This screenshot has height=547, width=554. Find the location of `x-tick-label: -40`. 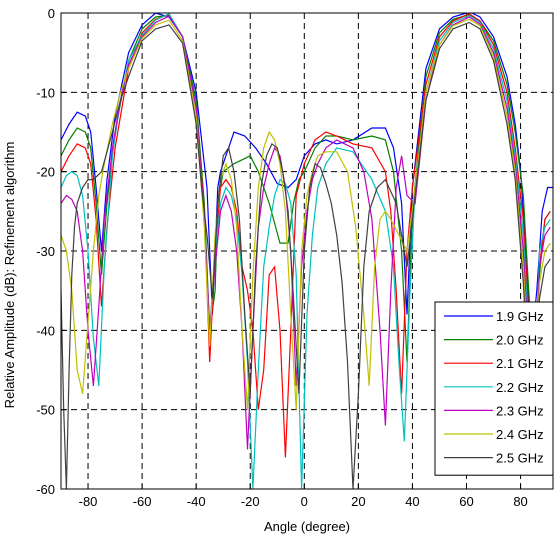

x-tick-label: -40 is located at coordinates (196, 501).